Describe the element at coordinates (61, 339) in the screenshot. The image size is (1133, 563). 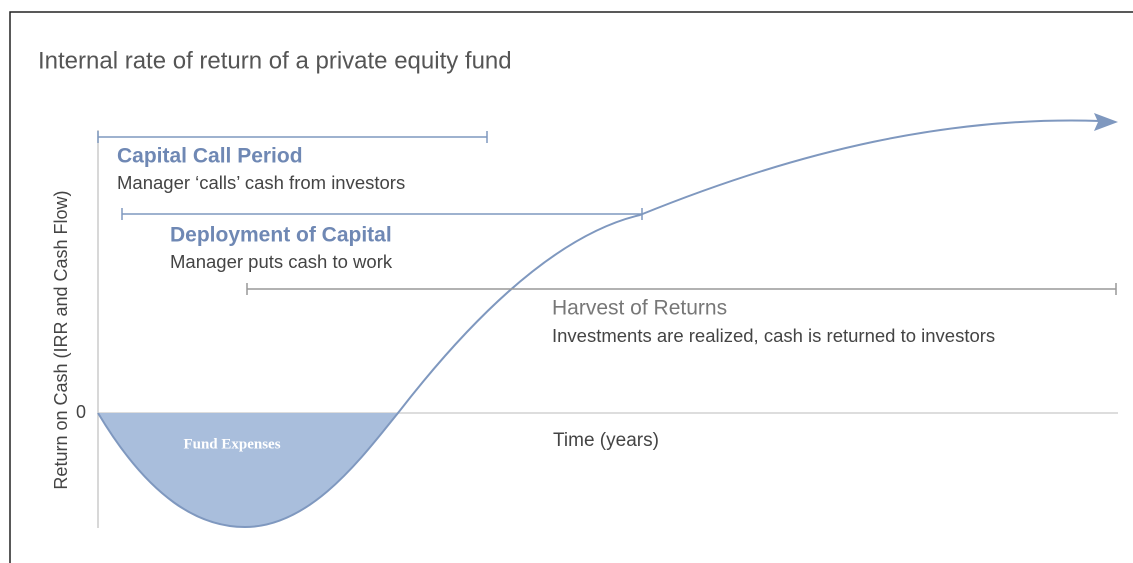
I see `y-axis-label: Return on Cash (IRR and Cash Flow)` at that location.